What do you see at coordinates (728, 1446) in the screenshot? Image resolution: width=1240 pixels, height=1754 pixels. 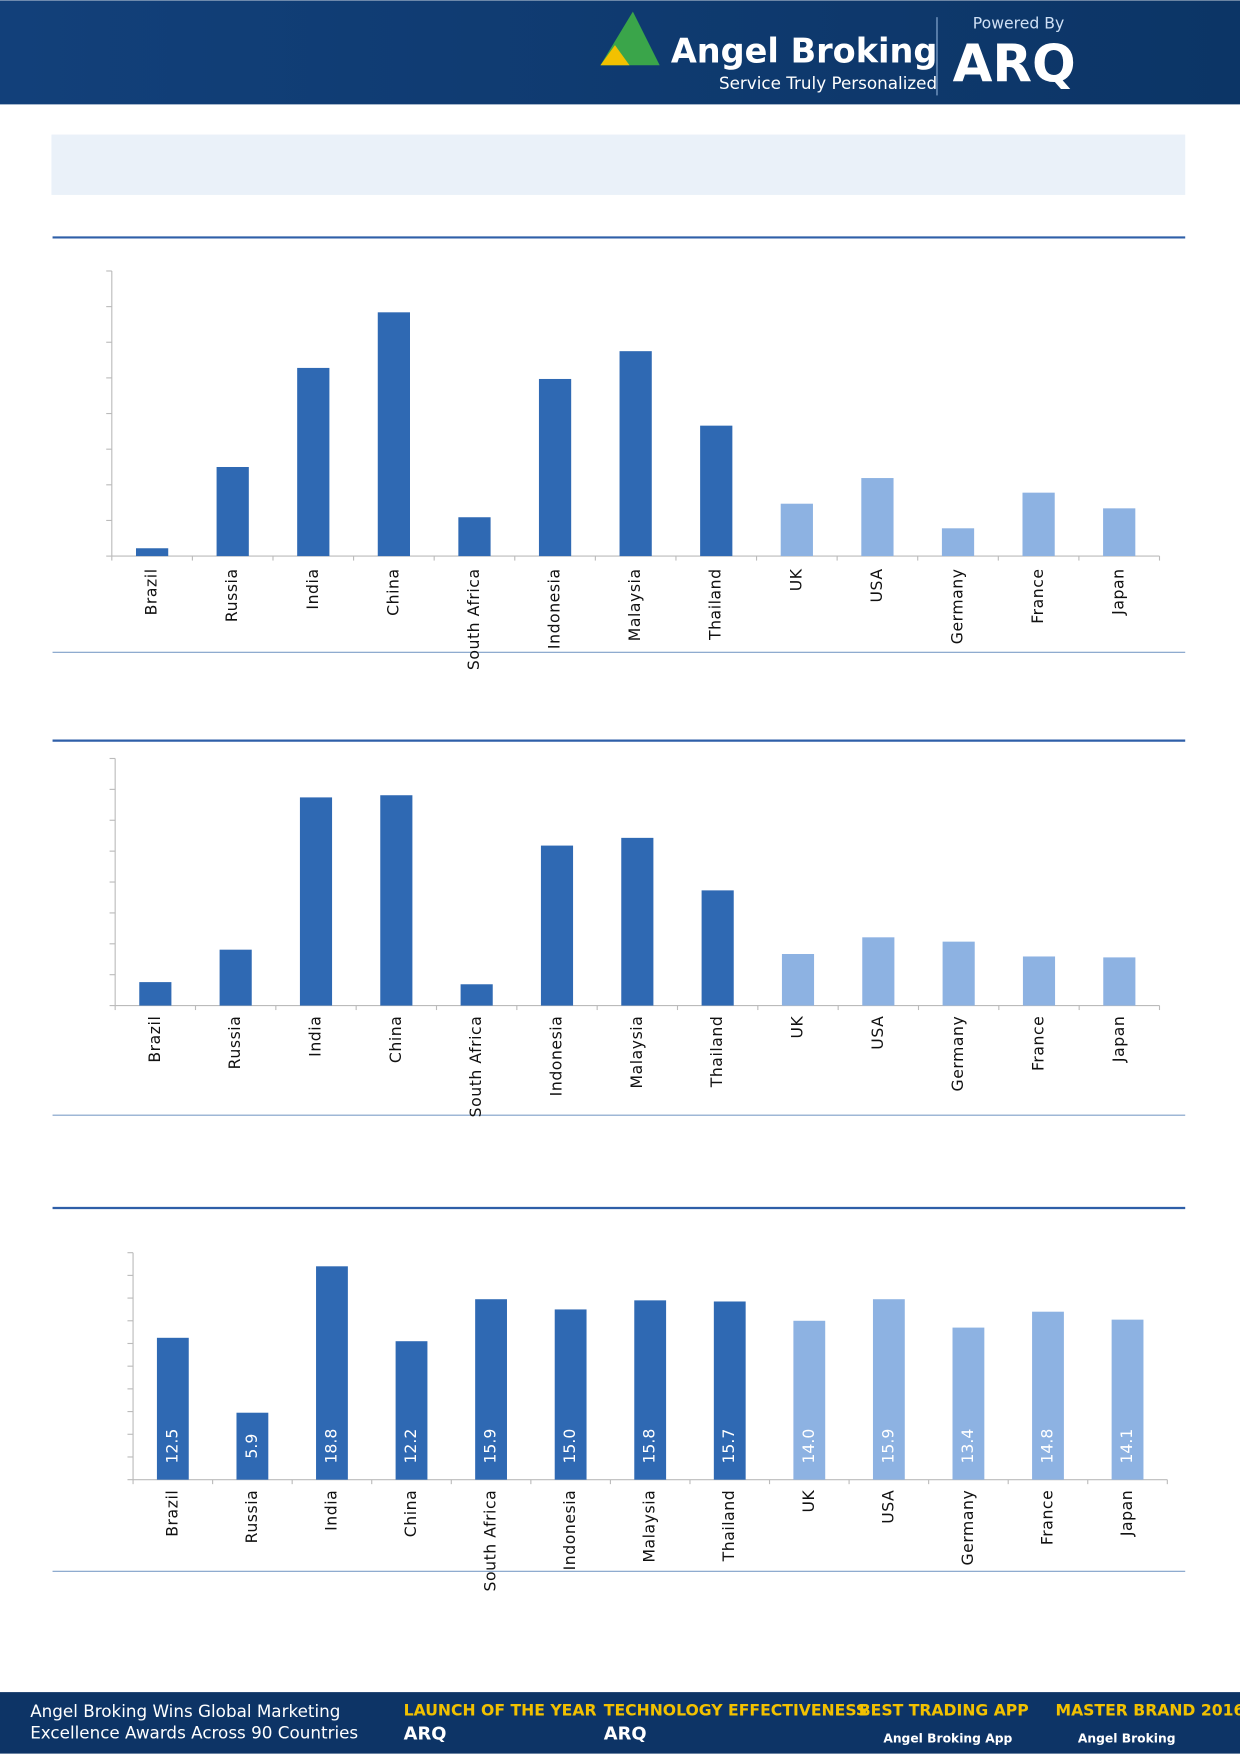 I see `data-label: 15.7` at bounding box center [728, 1446].